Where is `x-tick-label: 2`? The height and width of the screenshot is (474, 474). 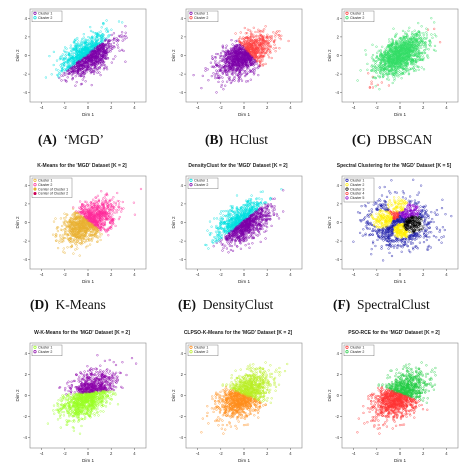
x-tick-label: 2 is located at coordinates (267, 107).